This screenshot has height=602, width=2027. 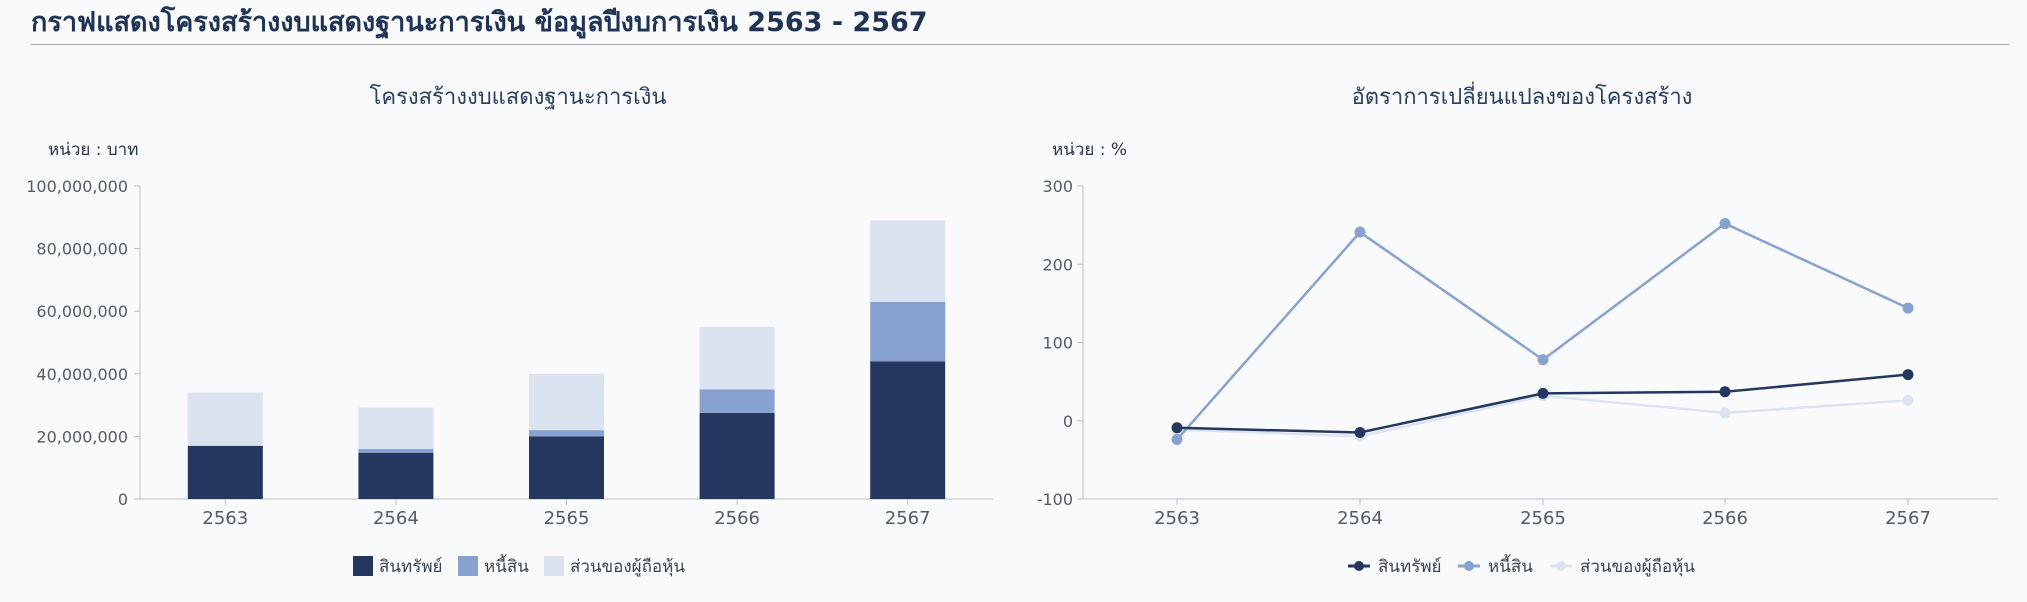 I want to click on line-chart-unit: หน่วย : %, so click(x=1089, y=150).